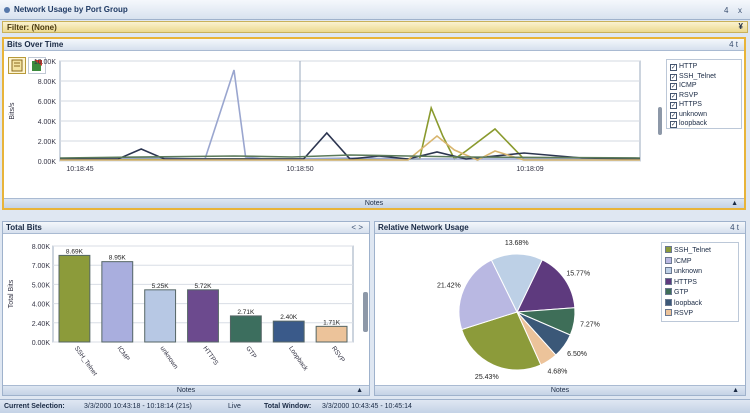 This screenshot has height=413, width=750. Describe the element at coordinates (449, 286) in the screenshot. I see `pie-slice-label: 21.42%` at that location.